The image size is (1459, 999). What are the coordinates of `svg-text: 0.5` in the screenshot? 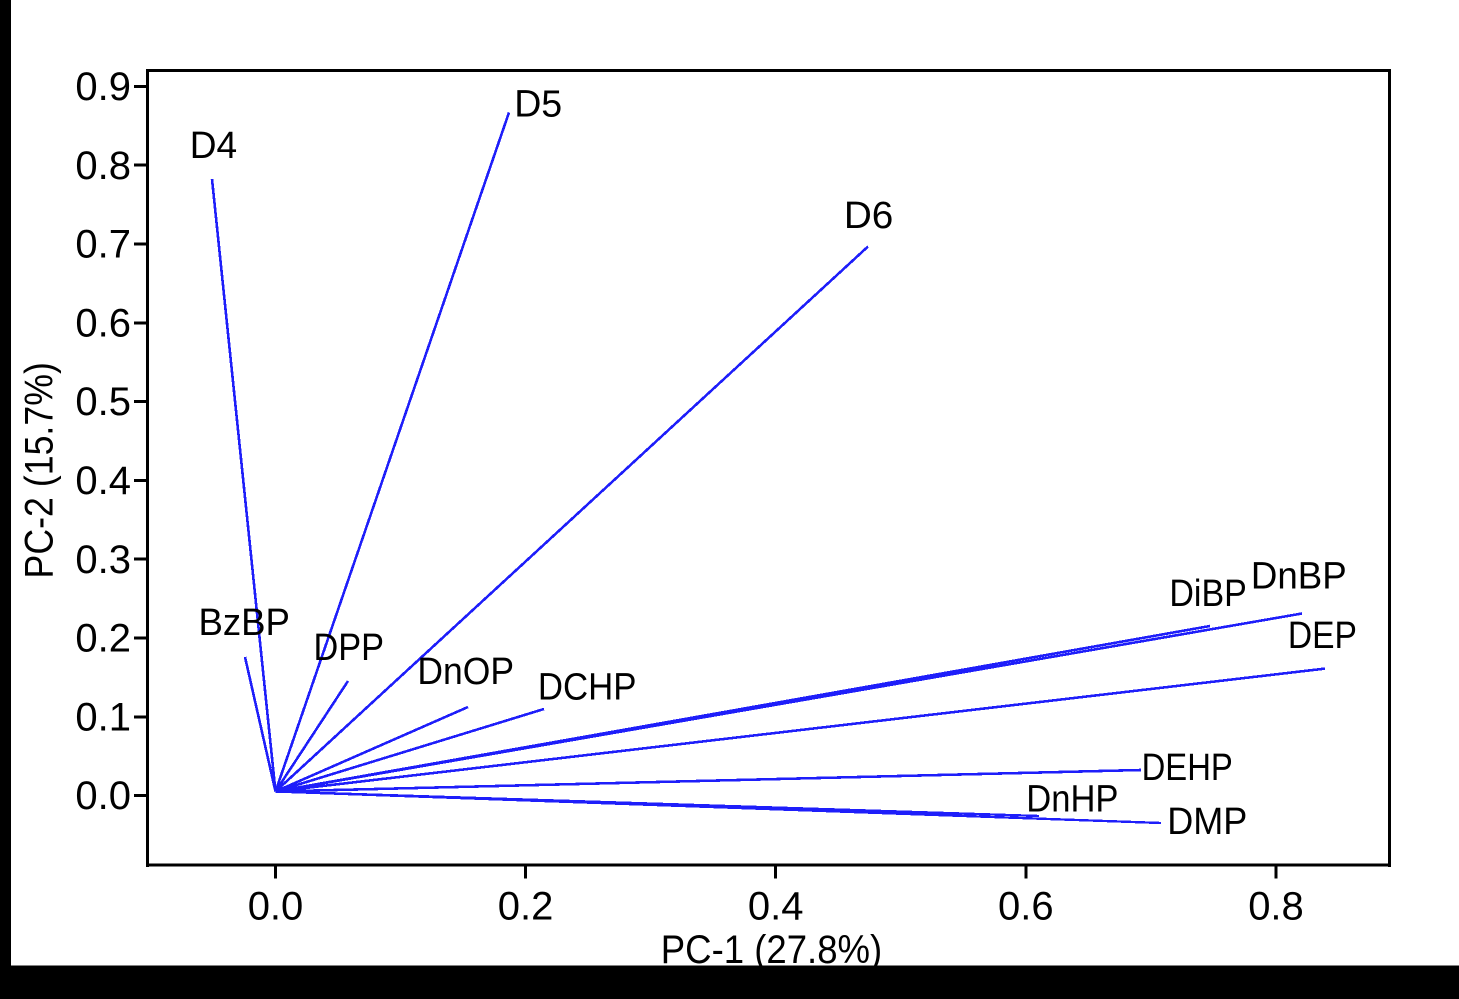 It's located at (103, 402).